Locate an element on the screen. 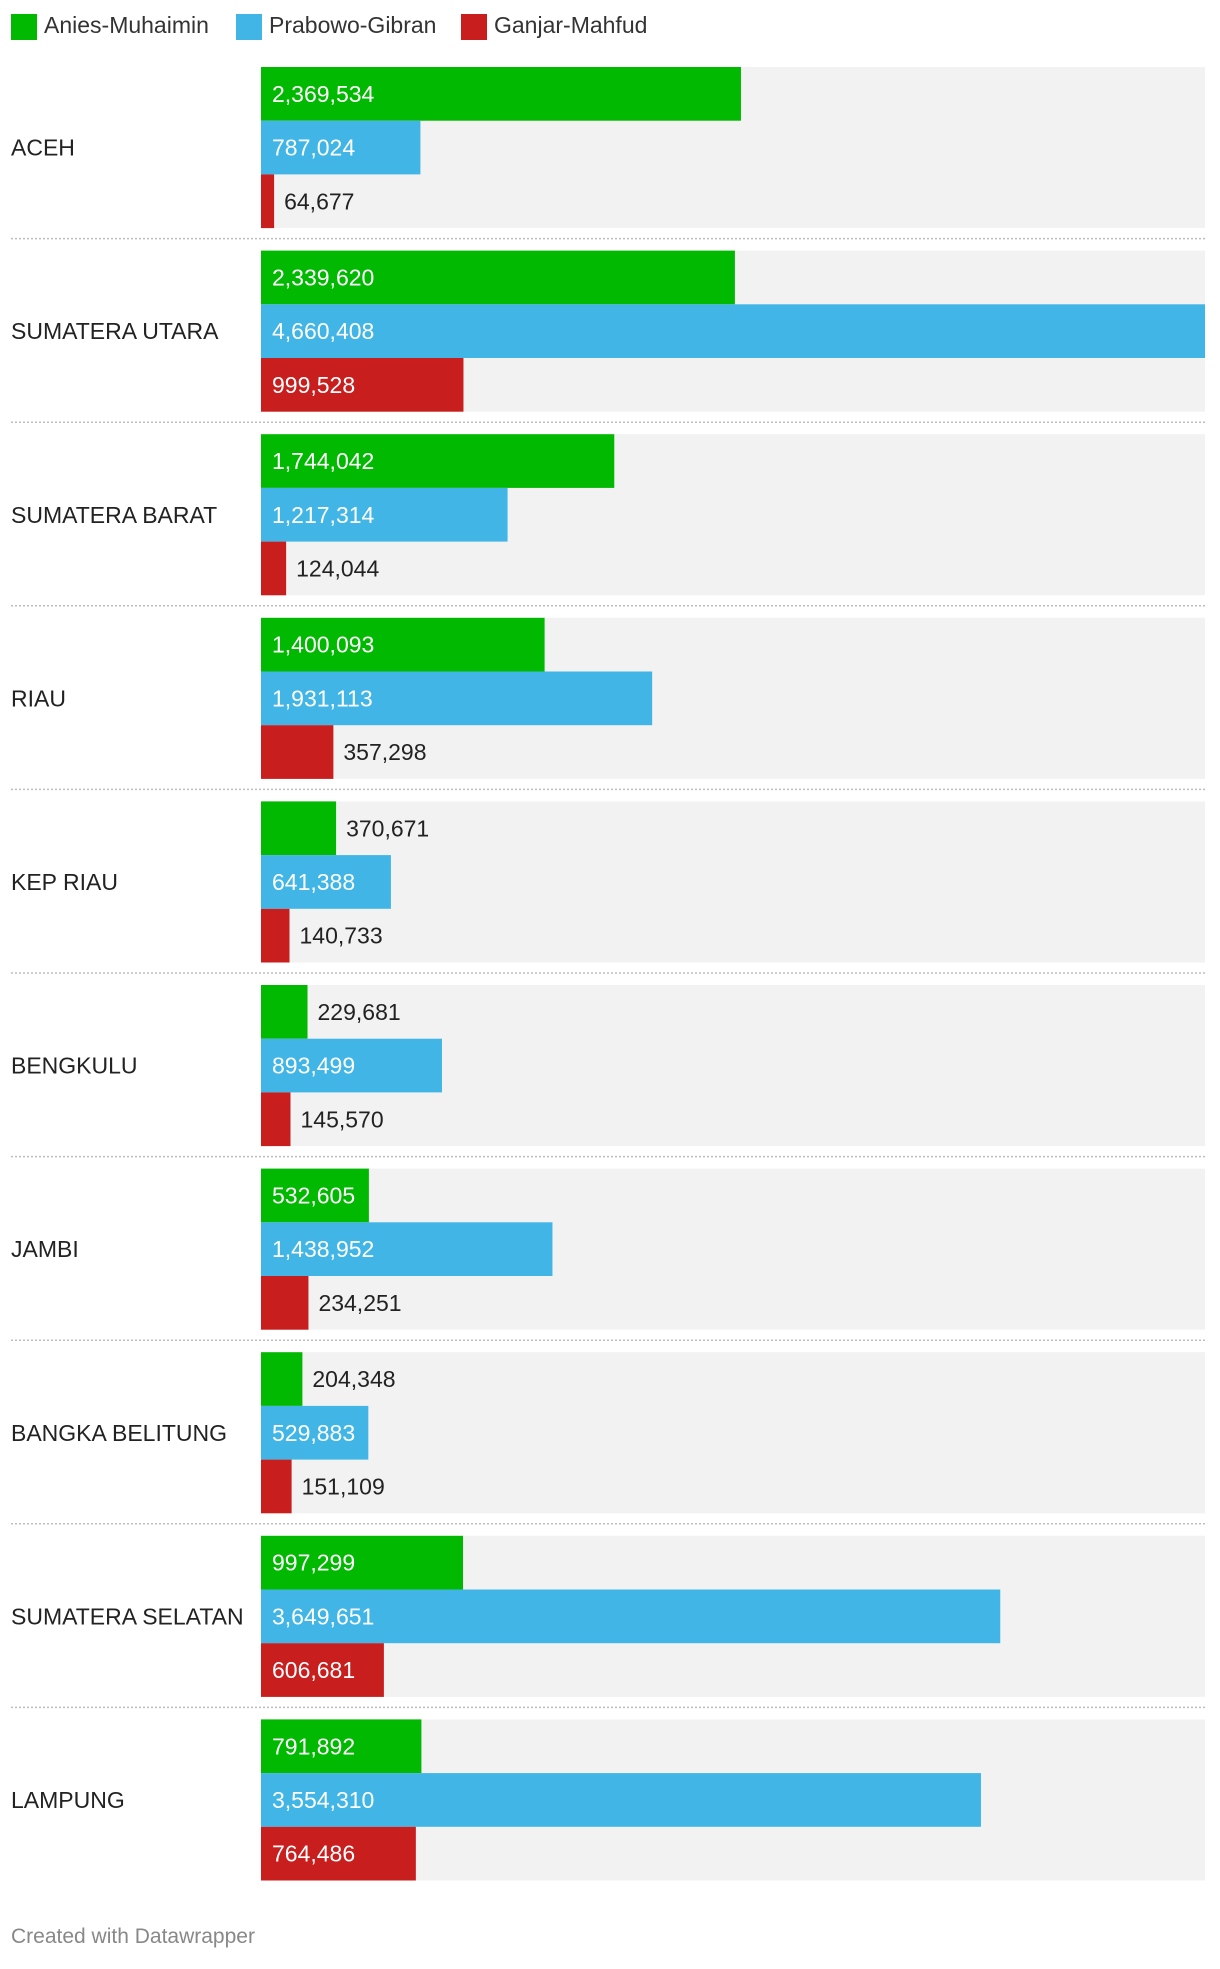 The width and height of the screenshot is (1220, 1969). value-label: 204,348 is located at coordinates (353, 1379).